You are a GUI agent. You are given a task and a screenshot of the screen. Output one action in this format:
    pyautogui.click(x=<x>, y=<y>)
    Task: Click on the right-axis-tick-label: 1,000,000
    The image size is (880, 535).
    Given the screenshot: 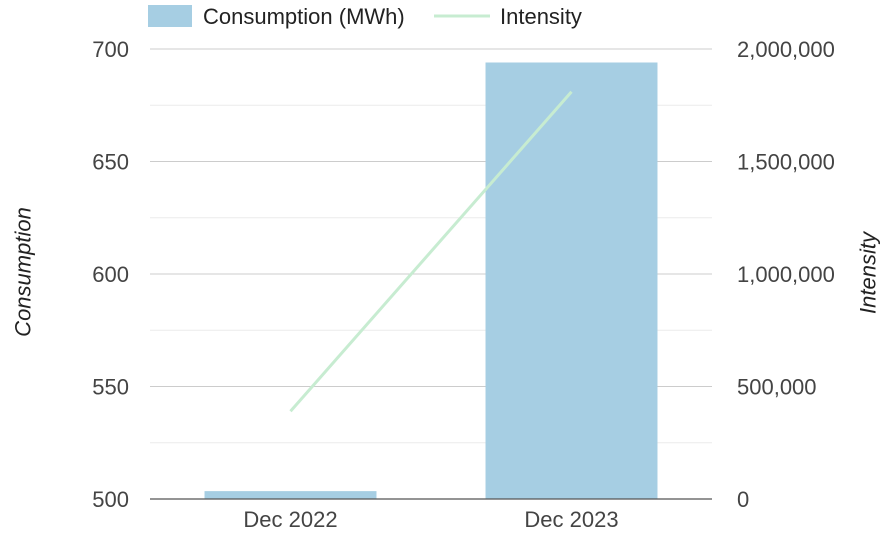 What is the action you would take?
    pyautogui.click(x=786, y=274)
    